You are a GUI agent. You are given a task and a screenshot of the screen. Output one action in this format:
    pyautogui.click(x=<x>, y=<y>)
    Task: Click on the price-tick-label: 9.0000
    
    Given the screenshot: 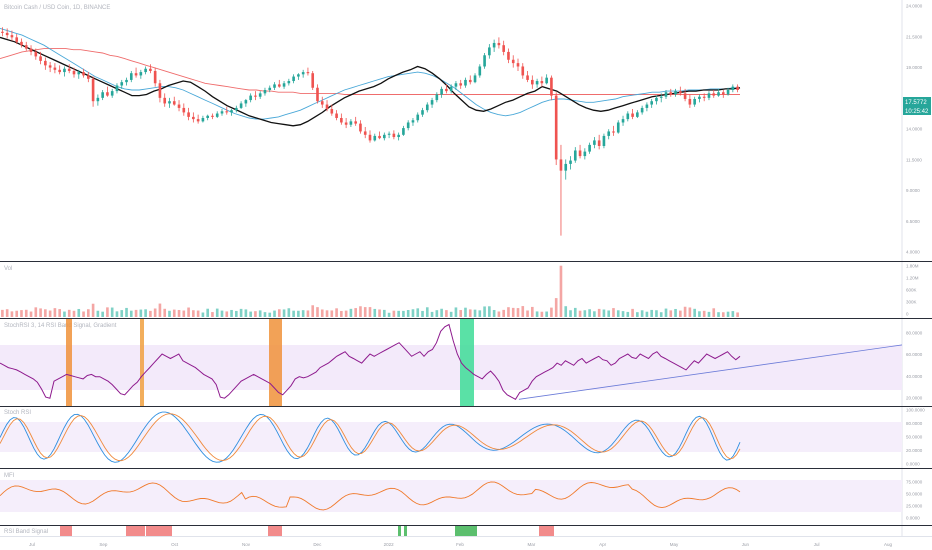 What is the action you would take?
    pyautogui.click(x=913, y=190)
    